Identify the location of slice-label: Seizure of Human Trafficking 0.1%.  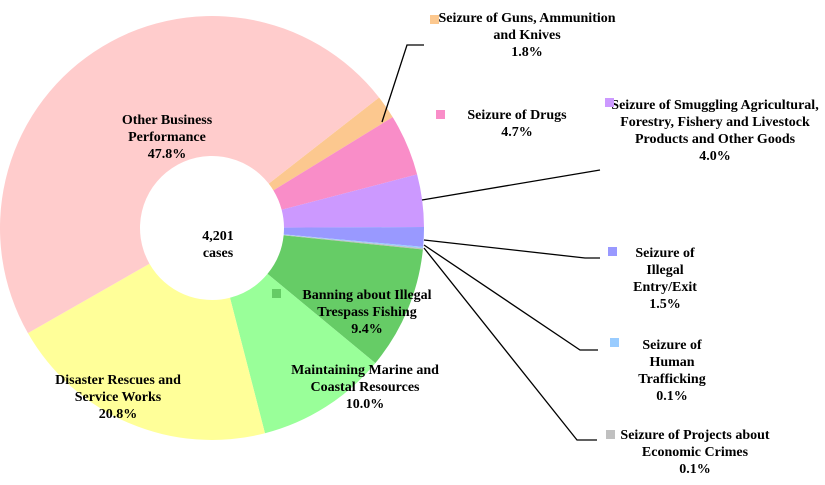
(672, 371).